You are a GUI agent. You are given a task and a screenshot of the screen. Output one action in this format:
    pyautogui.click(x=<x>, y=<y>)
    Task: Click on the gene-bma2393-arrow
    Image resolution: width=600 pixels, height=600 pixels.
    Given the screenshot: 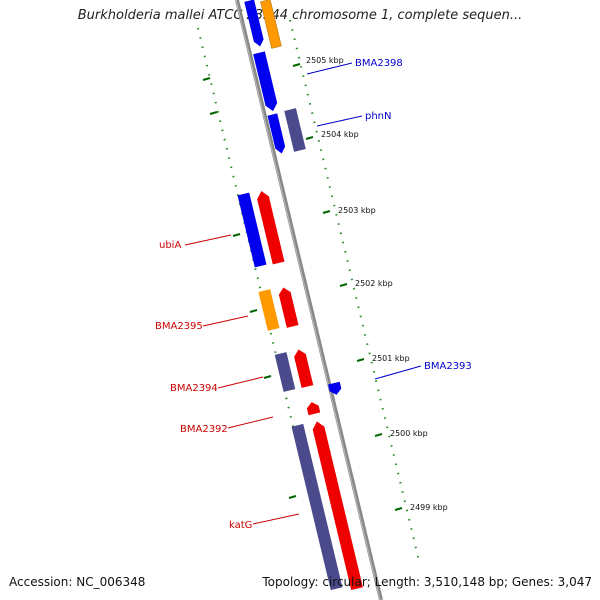 What is the action you would take?
    pyautogui.click(x=334, y=388)
    